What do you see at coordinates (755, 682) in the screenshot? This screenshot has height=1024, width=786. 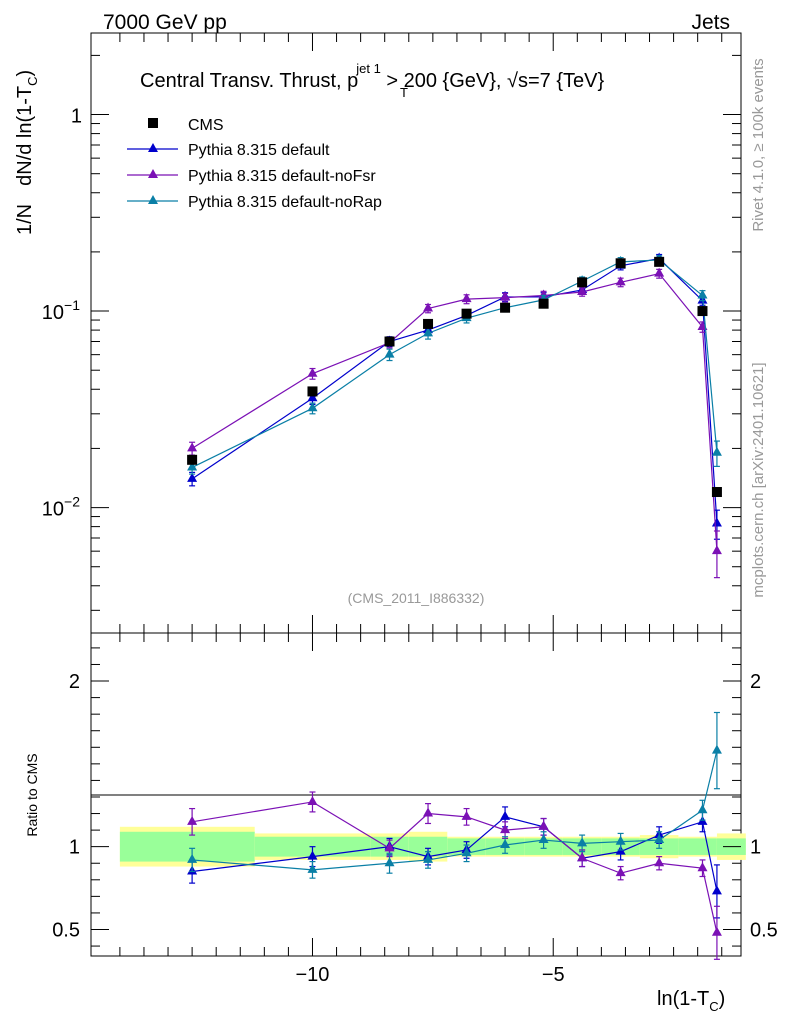 I see `ratio-y-tick-label-right: 2` at bounding box center [755, 682].